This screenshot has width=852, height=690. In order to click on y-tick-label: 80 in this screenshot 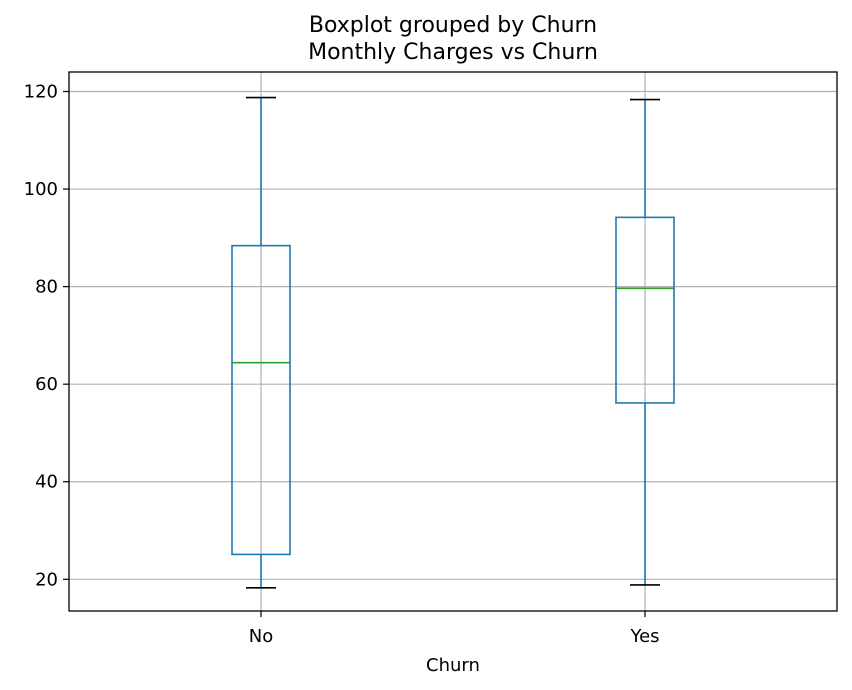, I will do `click(46, 287)`.